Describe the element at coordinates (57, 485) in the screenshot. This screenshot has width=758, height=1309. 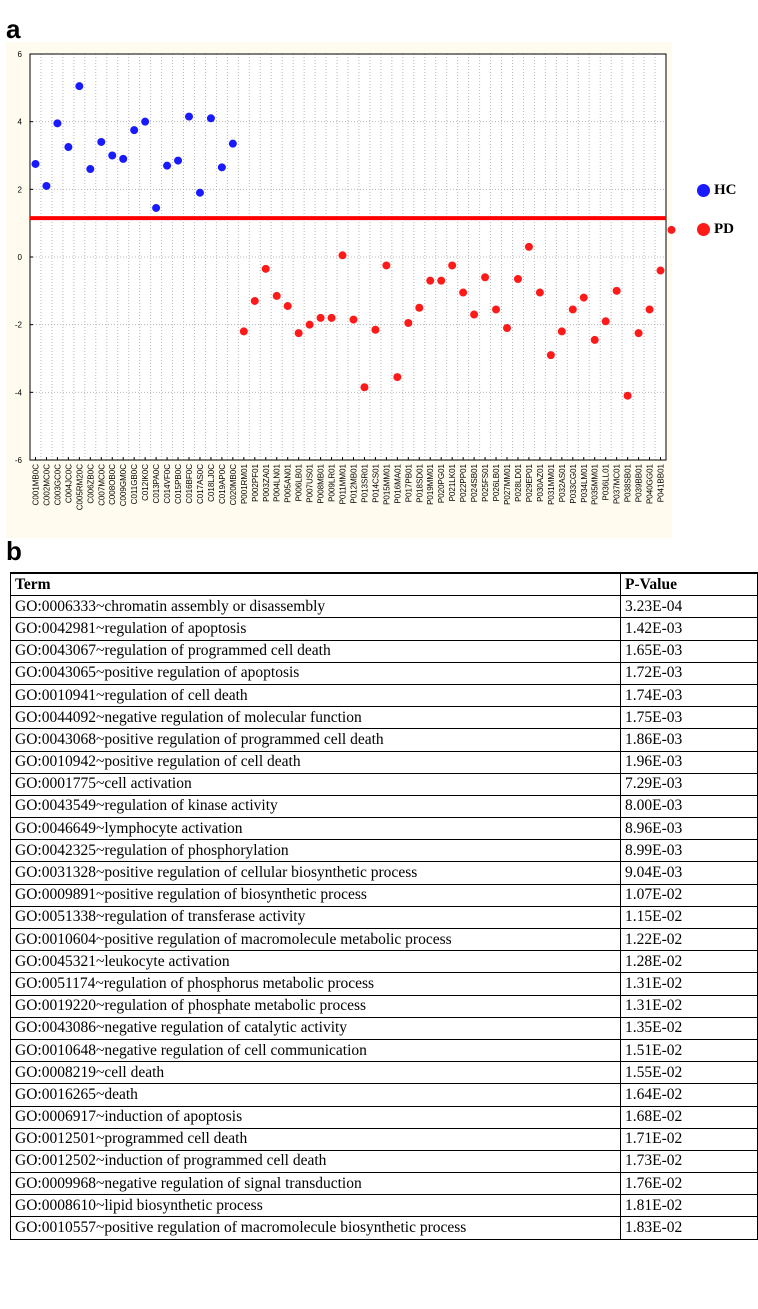
I see `x-tick-label: C003GC0C` at that location.